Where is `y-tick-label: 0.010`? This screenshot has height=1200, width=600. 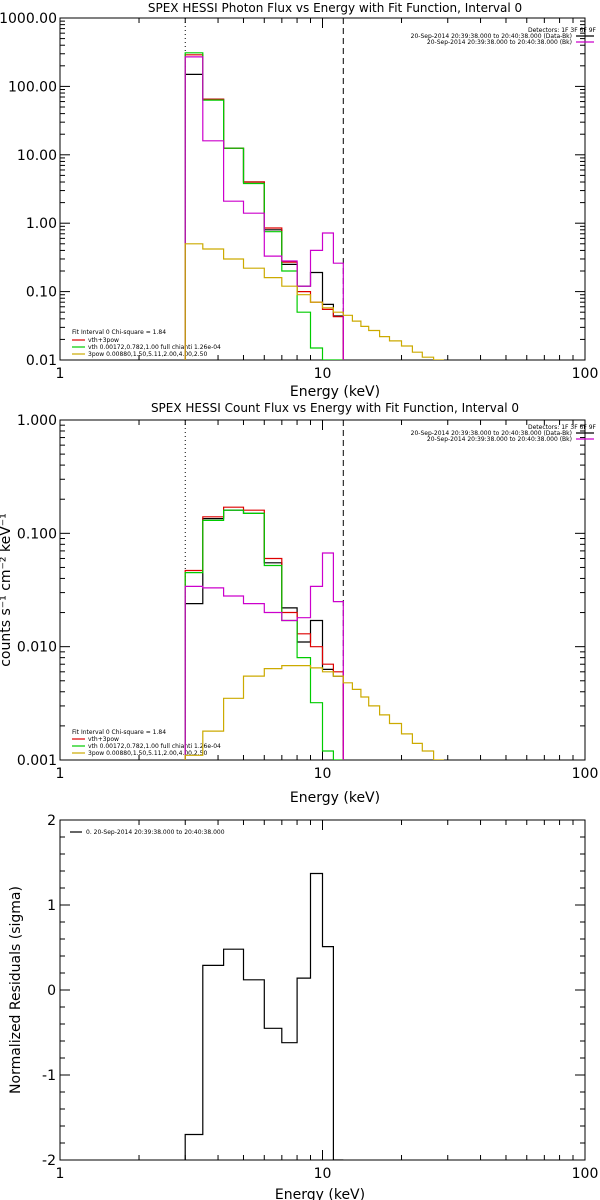
y-tick-label: 0.010 is located at coordinates (37, 648).